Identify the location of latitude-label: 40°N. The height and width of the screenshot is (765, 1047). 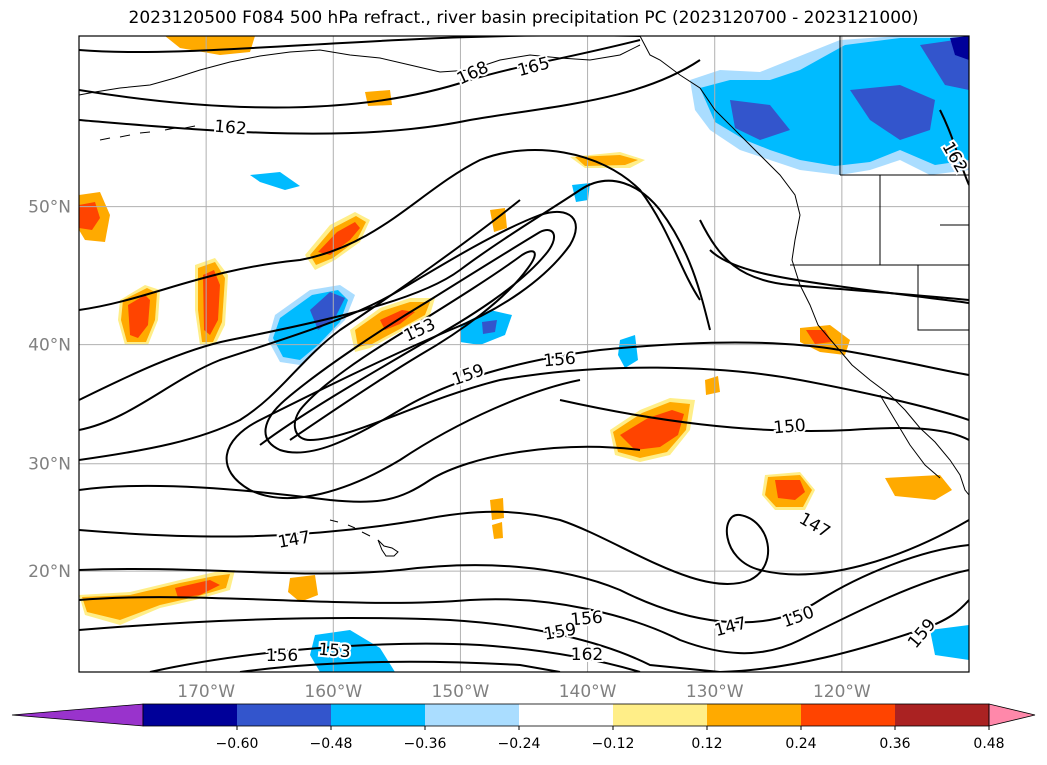
(49, 346).